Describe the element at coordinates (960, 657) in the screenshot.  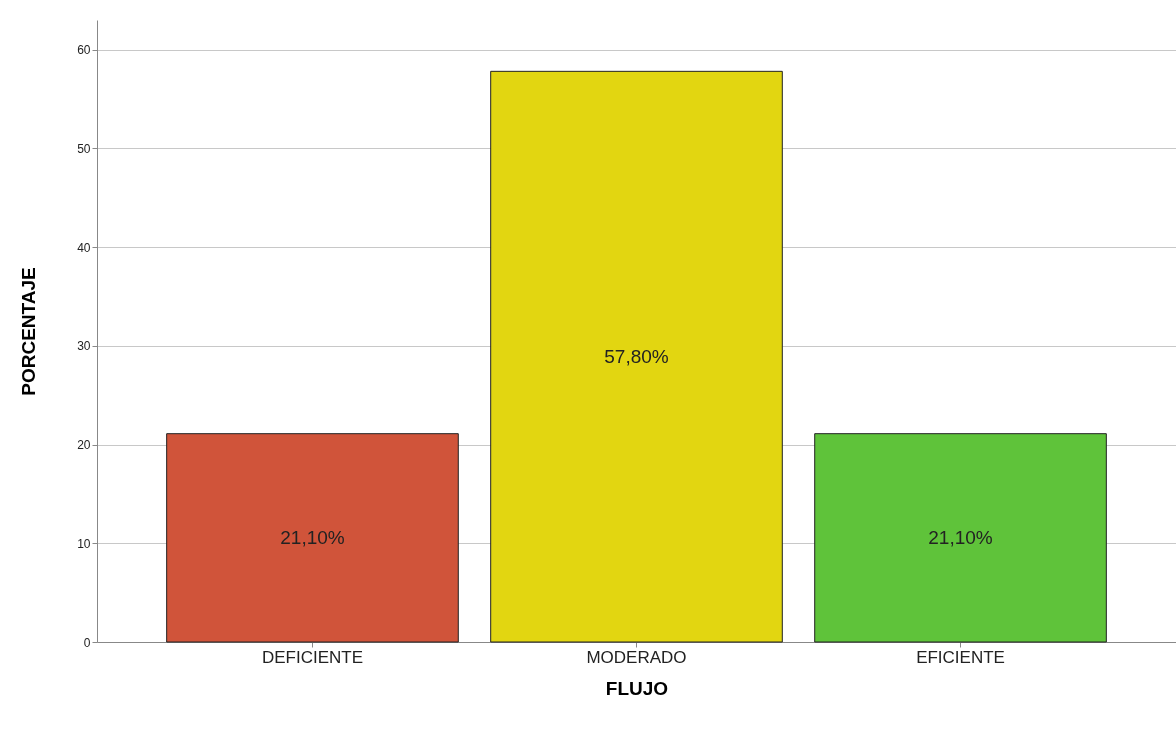
I see `x-tick-label: EFICIENTE` at that location.